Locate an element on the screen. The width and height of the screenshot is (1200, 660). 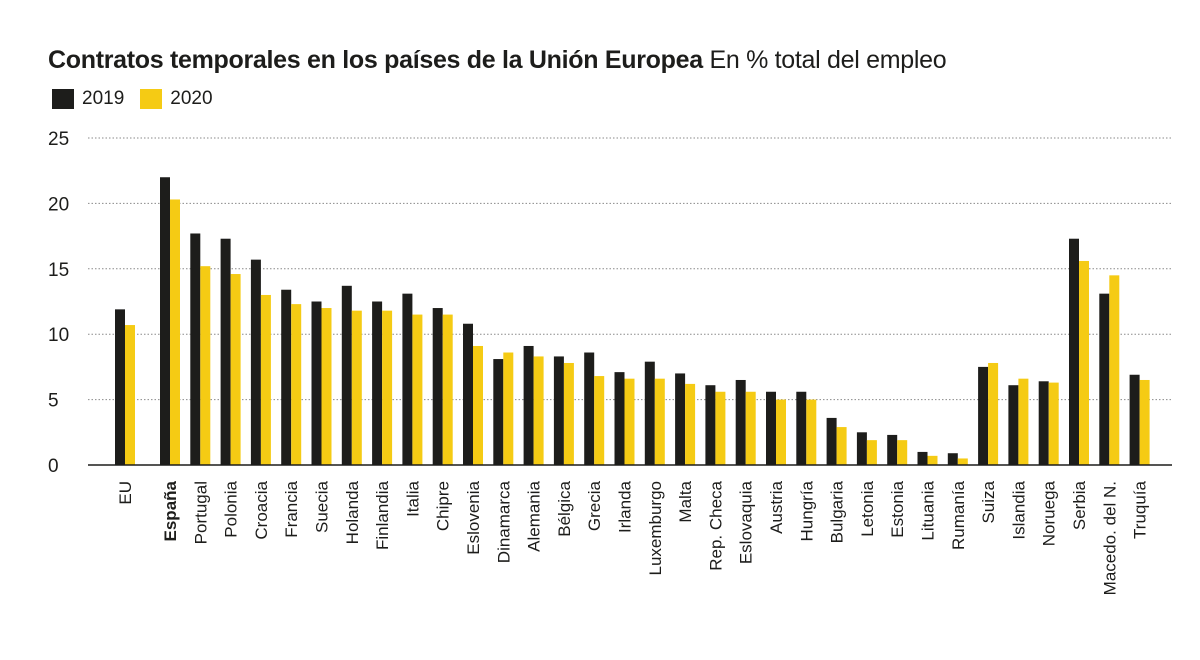
x-tick-label-11: Eslovenia is located at coordinates (473, 517).